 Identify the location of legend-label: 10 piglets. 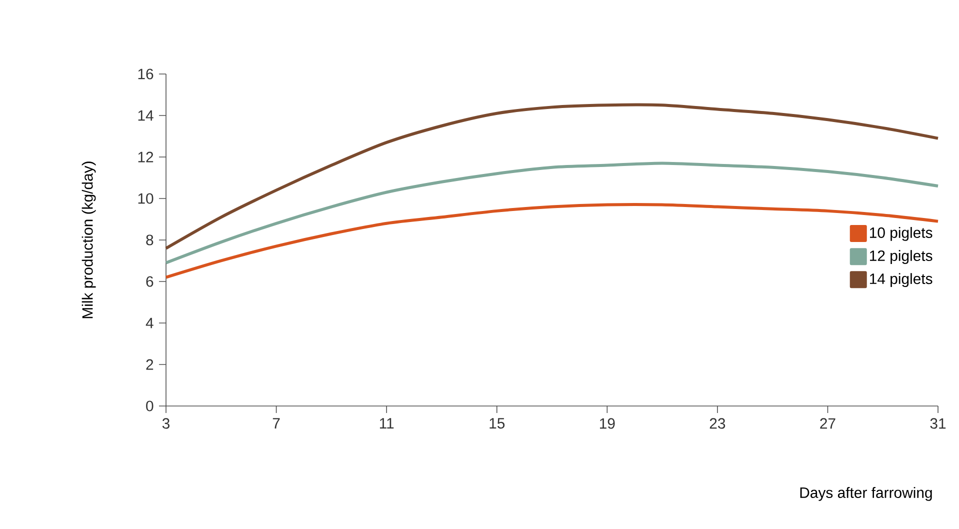
(901, 233).